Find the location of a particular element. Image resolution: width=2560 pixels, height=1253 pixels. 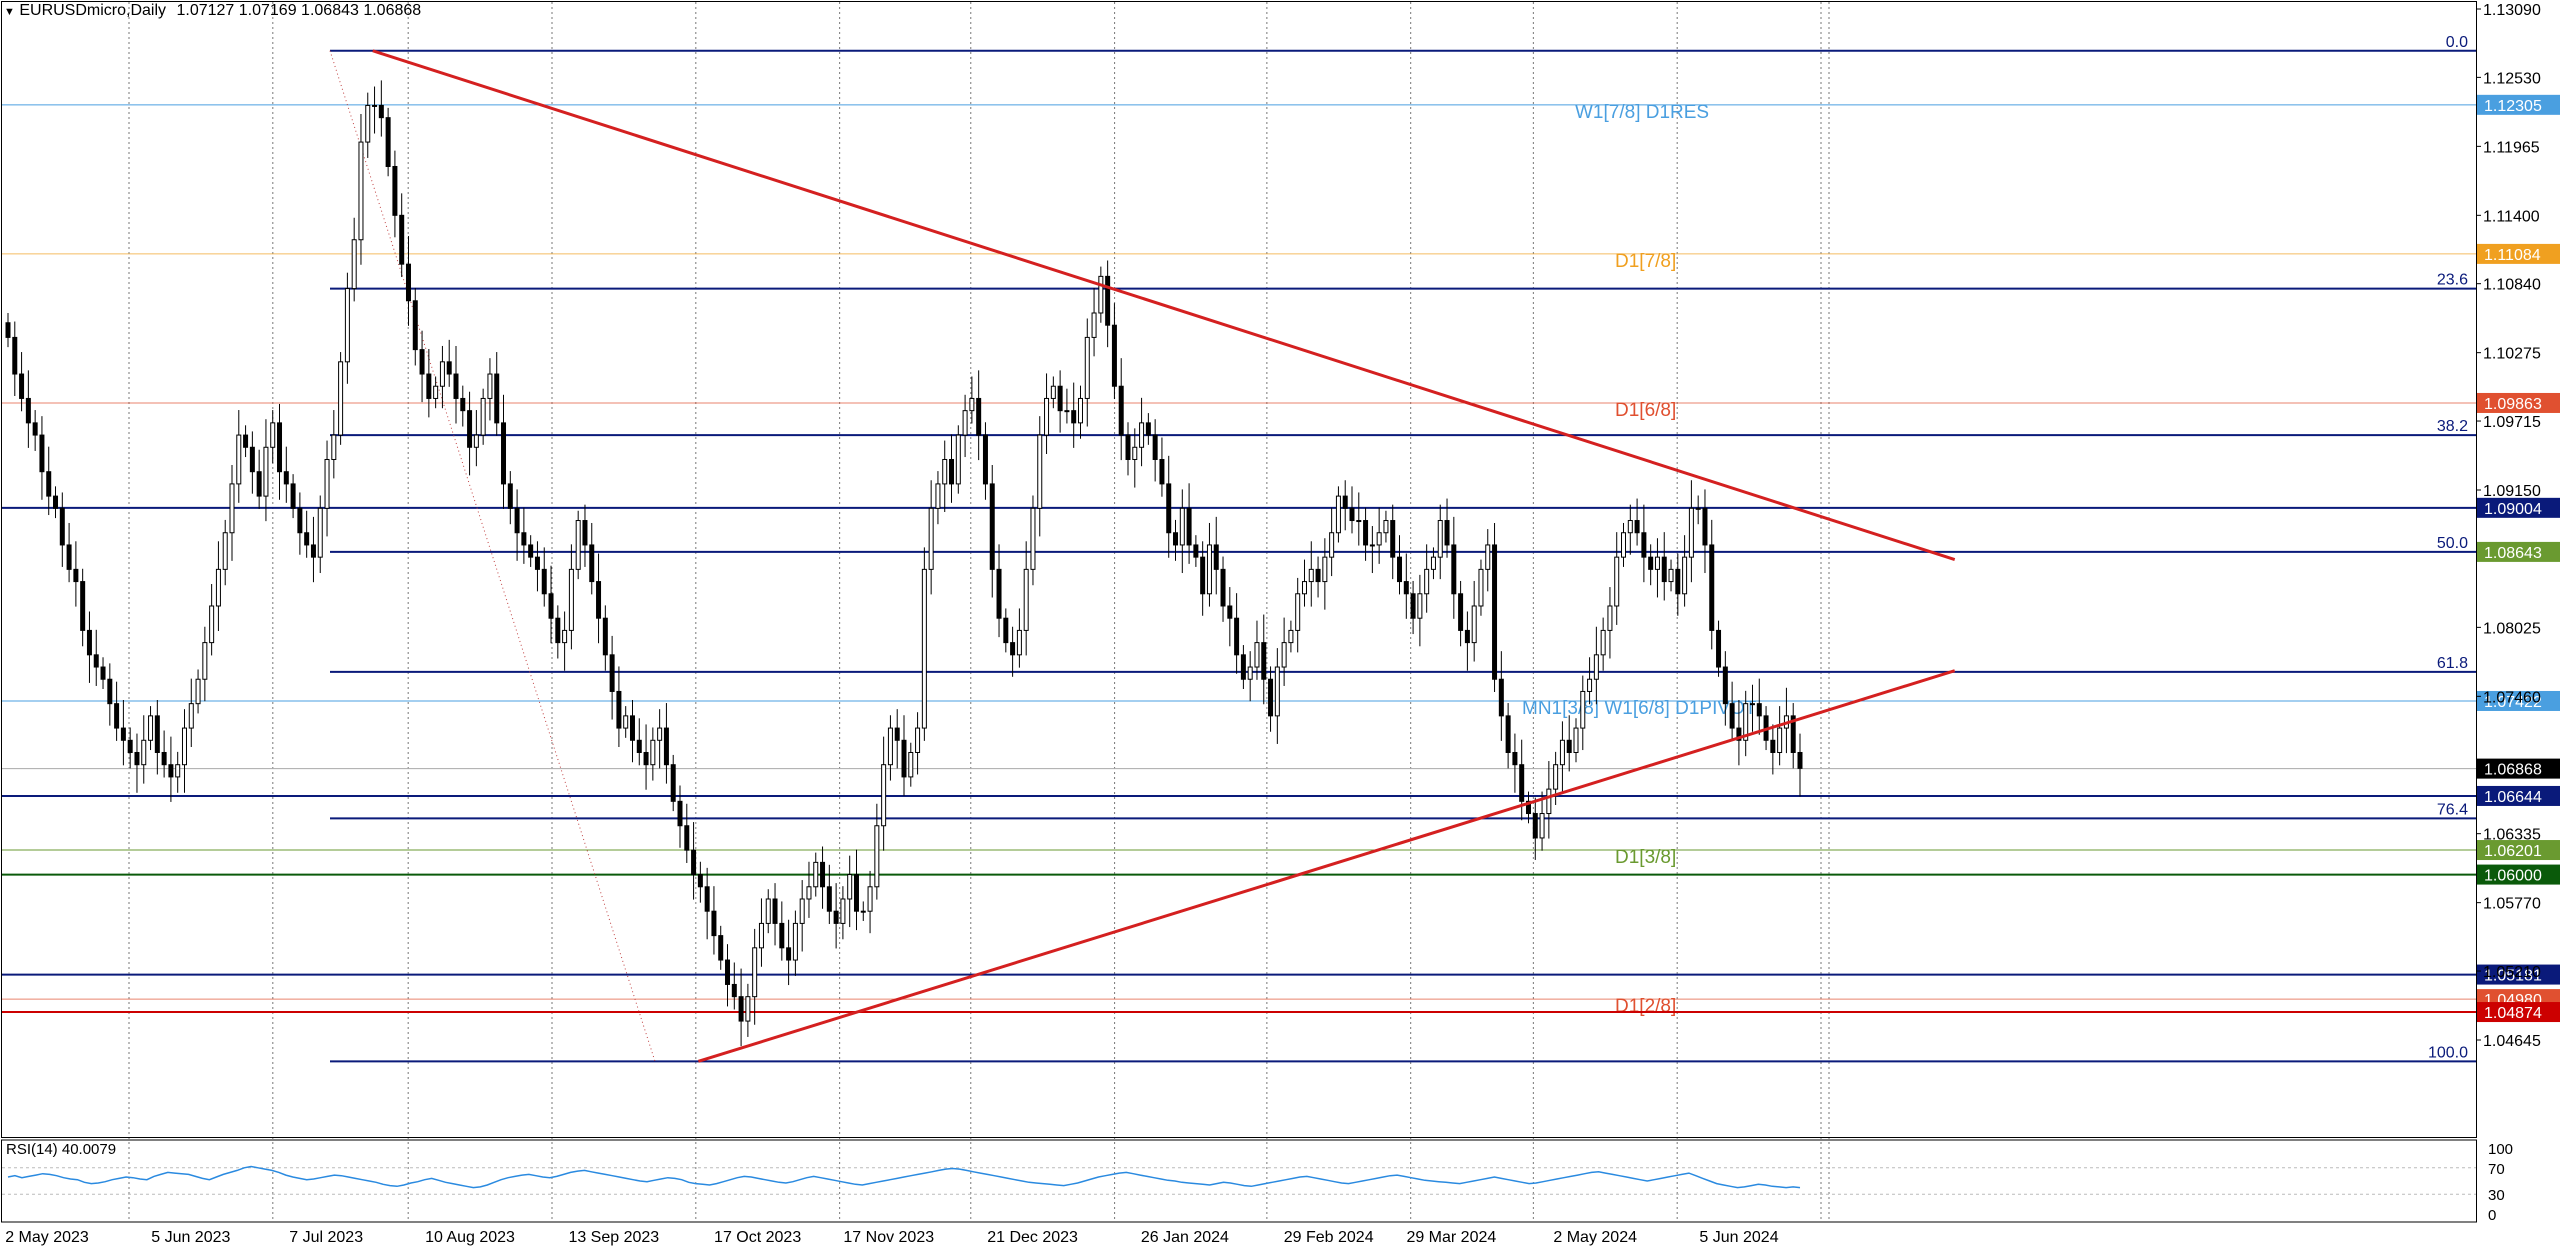

date-tick-label: 2 May 2023 is located at coordinates (47, 1237).